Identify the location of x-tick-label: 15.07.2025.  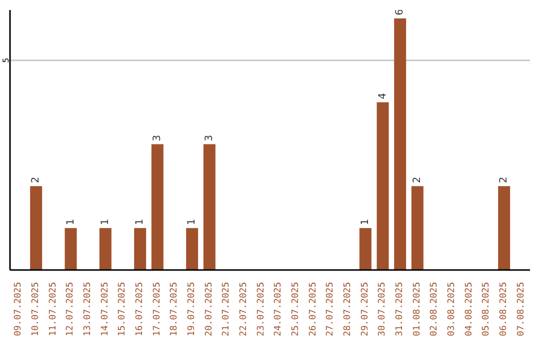
(123, 309).